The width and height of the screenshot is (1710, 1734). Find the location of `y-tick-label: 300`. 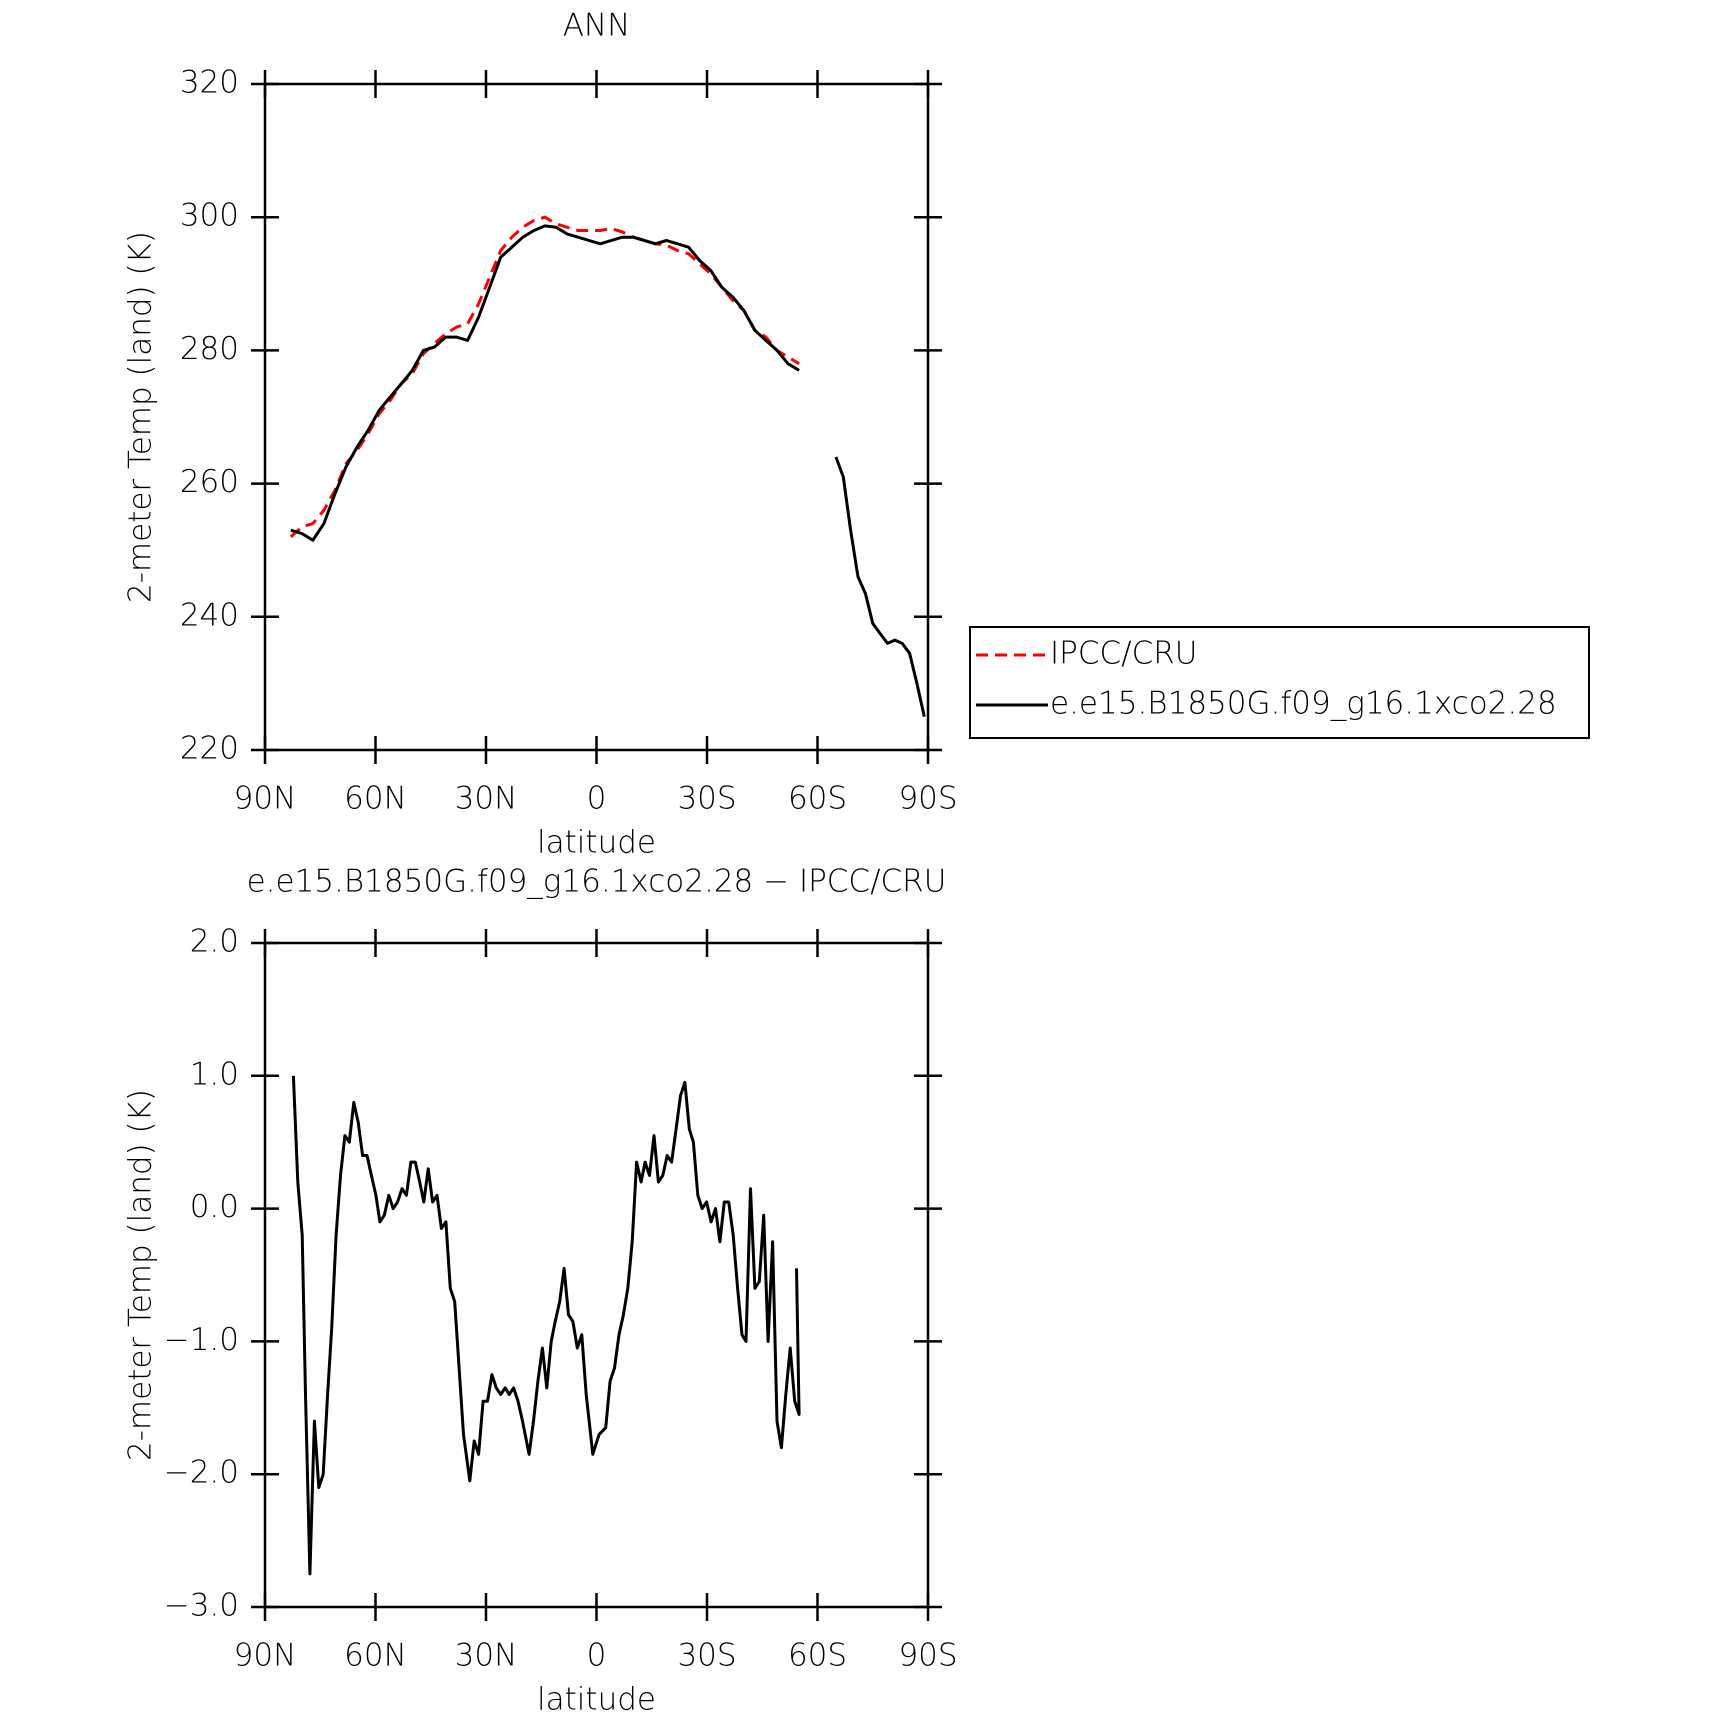

y-tick-label: 300 is located at coordinates (209, 216).